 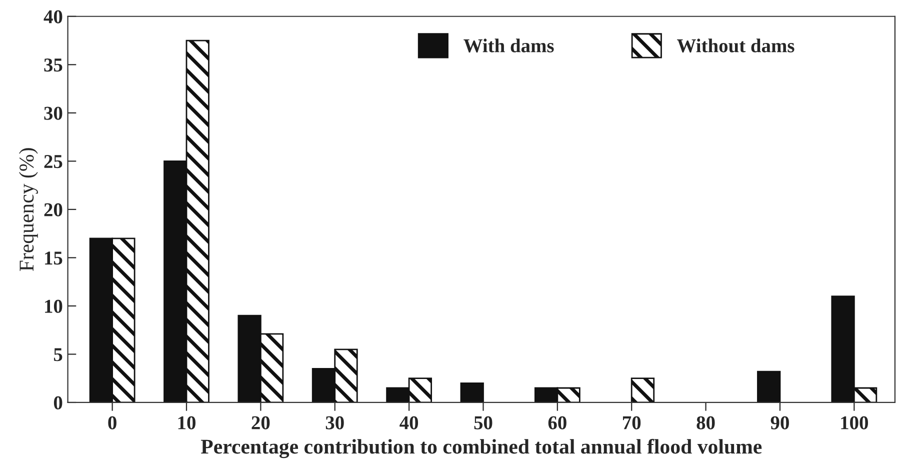 What do you see at coordinates (705, 423) in the screenshot?
I see `x-tick-label: 80` at bounding box center [705, 423].